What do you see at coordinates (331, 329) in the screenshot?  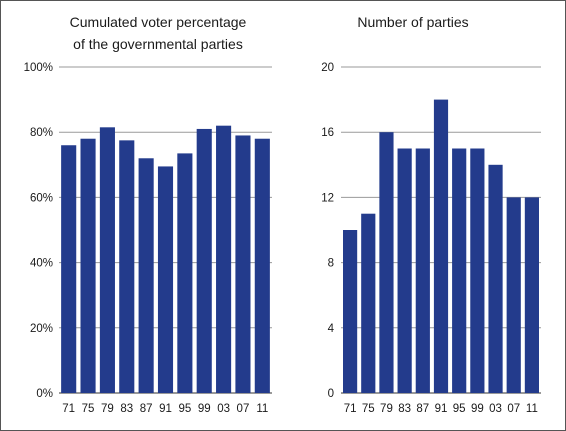 I see `y-tick-label: 4` at bounding box center [331, 329].